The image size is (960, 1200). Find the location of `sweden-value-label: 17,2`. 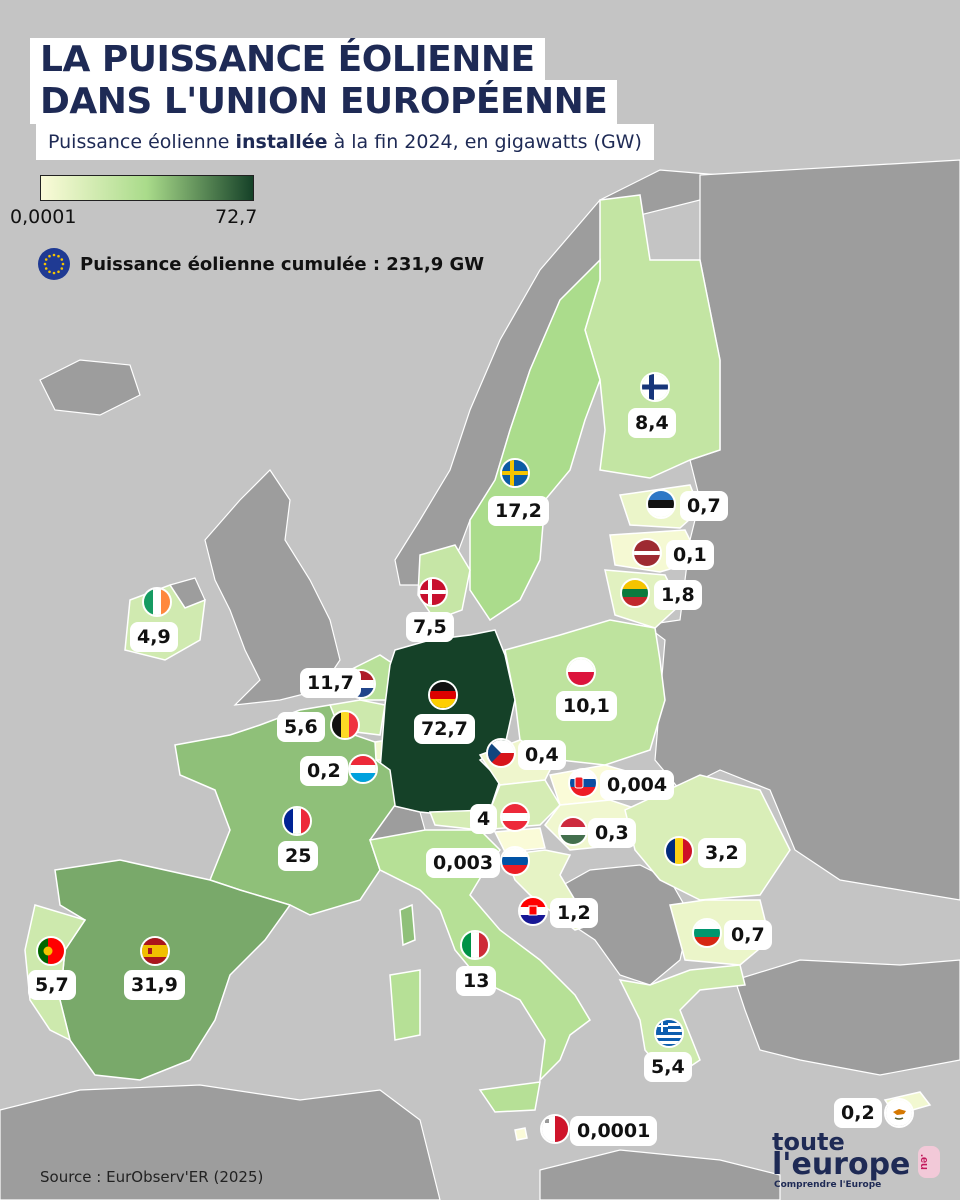

sweden-value-label: 17,2 is located at coordinates (518, 511).